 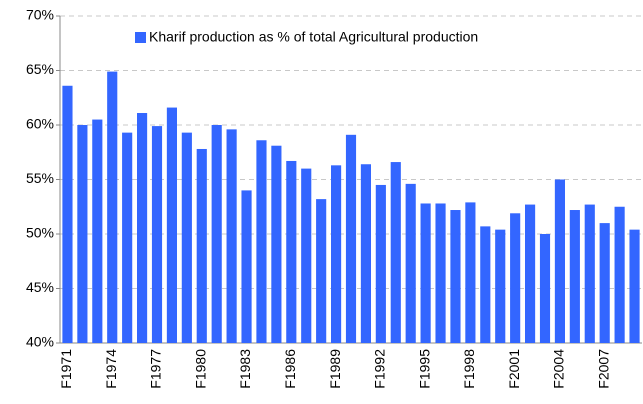 What do you see at coordinates (66, 369) in the screenshot?
I see `x-tick-label: F1971` at bounding box center [66, 369].